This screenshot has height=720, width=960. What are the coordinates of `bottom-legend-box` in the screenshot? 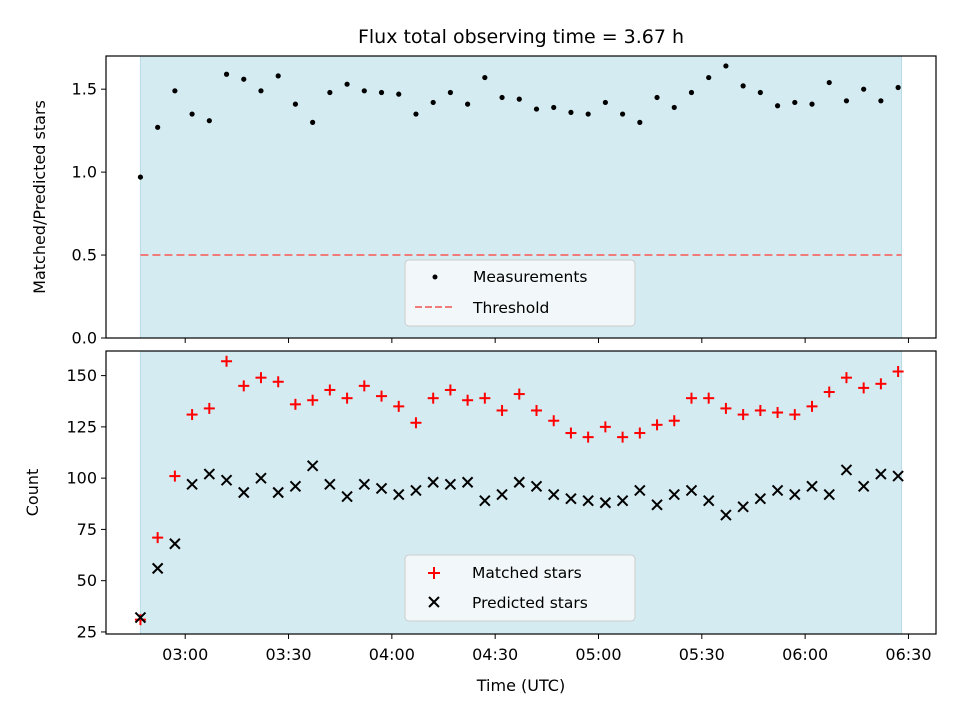 It's located at (520, 588).